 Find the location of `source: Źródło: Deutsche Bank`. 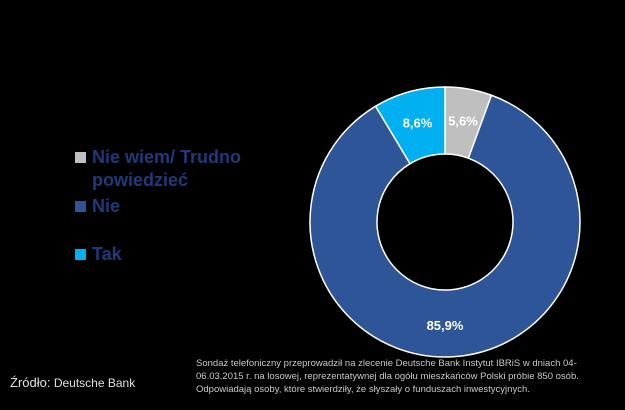

source: Źródło: Deutsche Bank is located at coordinates (72, 382).